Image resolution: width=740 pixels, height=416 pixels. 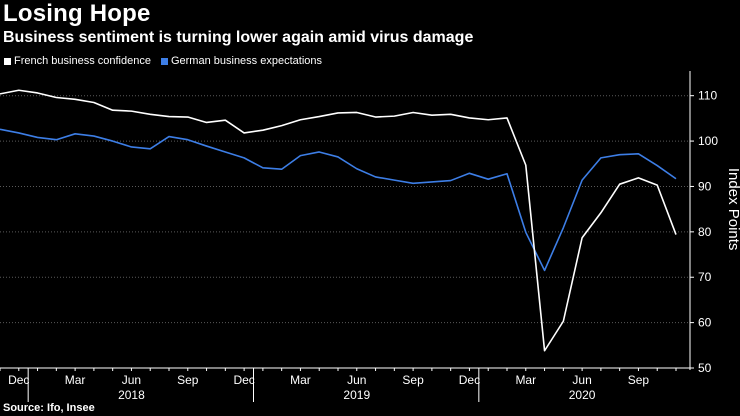 I want to click on year-label-2018: 2018, so click(x=131, y=395).